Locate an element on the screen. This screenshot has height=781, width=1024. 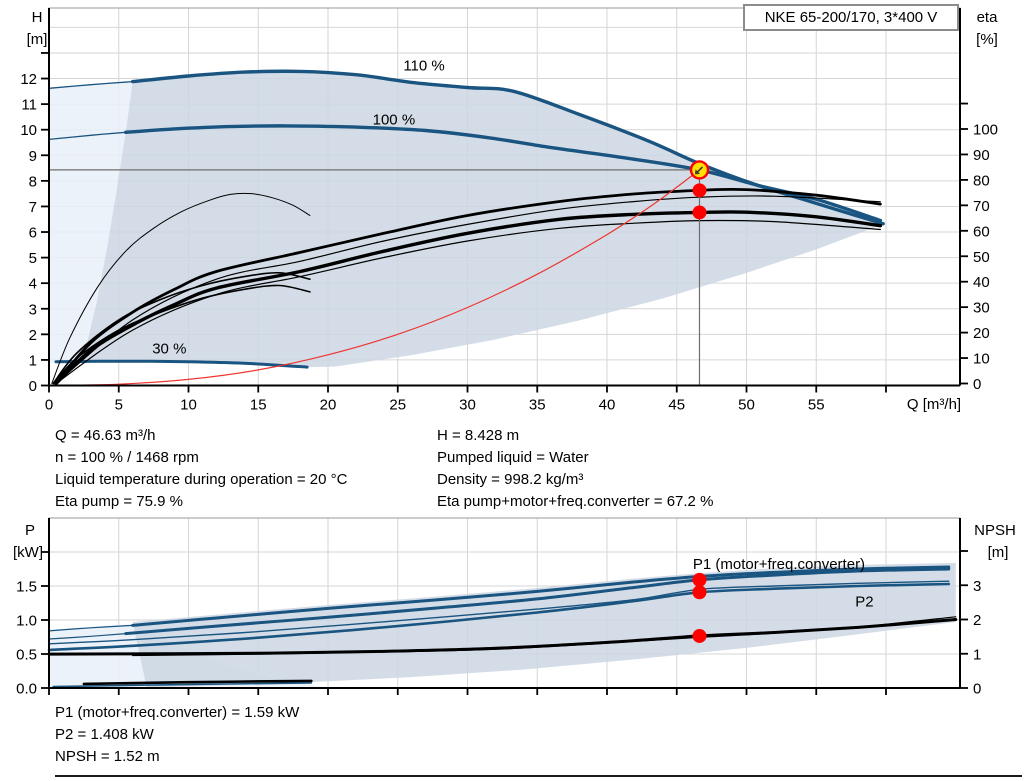
bottom-tick-label: 15 is located at coordinates (258, 405).